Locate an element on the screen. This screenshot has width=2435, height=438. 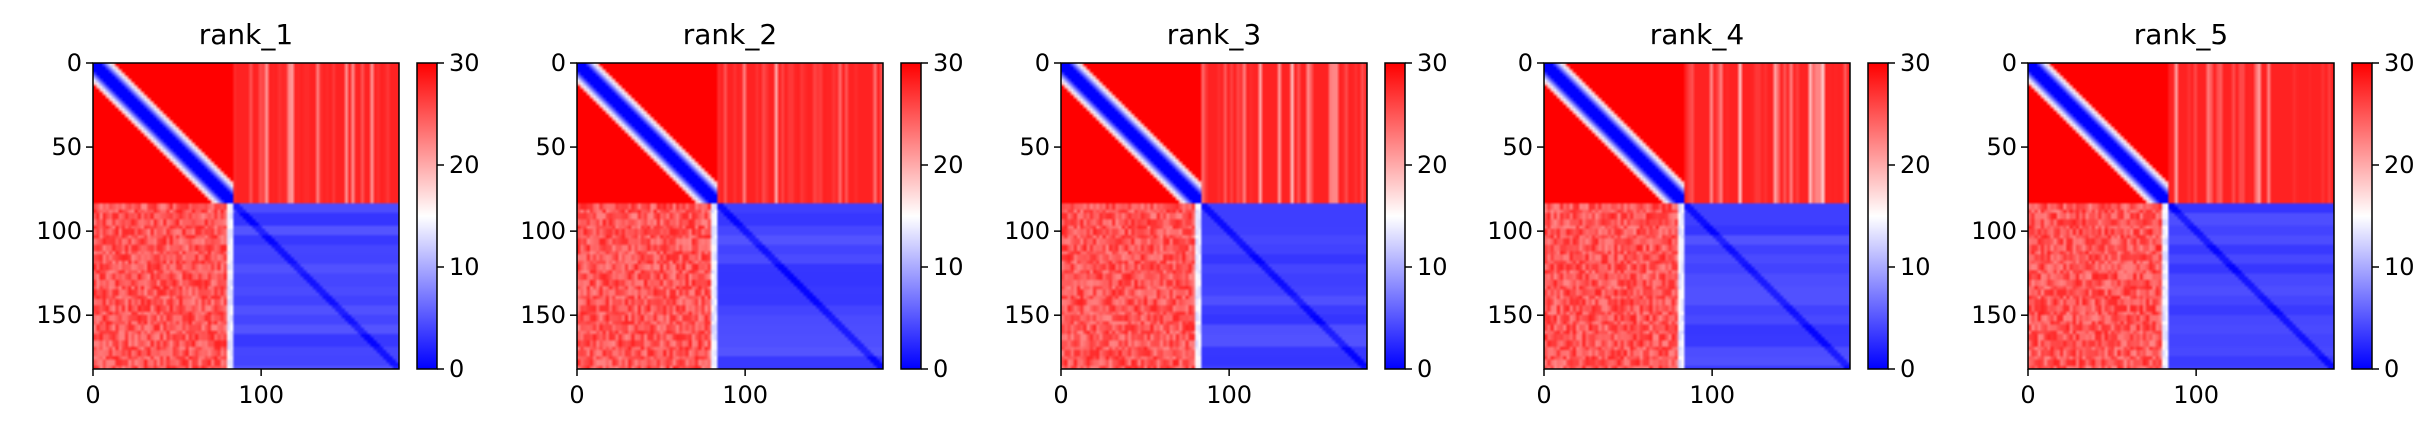
panel-title: rank_2 is located at coordinates (730, 34).